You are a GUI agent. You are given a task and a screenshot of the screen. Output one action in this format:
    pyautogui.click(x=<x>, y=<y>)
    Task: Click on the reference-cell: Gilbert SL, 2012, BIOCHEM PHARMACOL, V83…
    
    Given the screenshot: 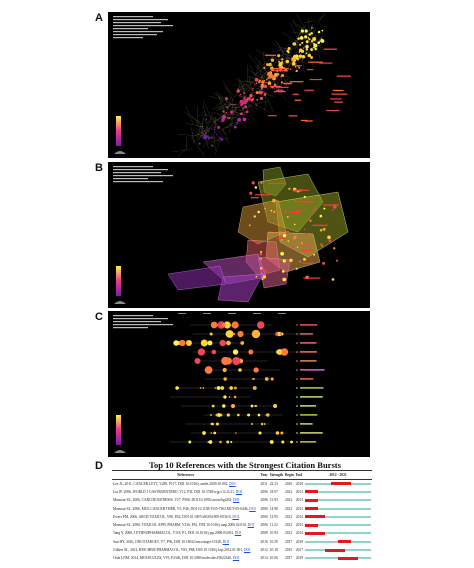 What is the action you would take?
    pyautogui.click(x=186, y=550)
    